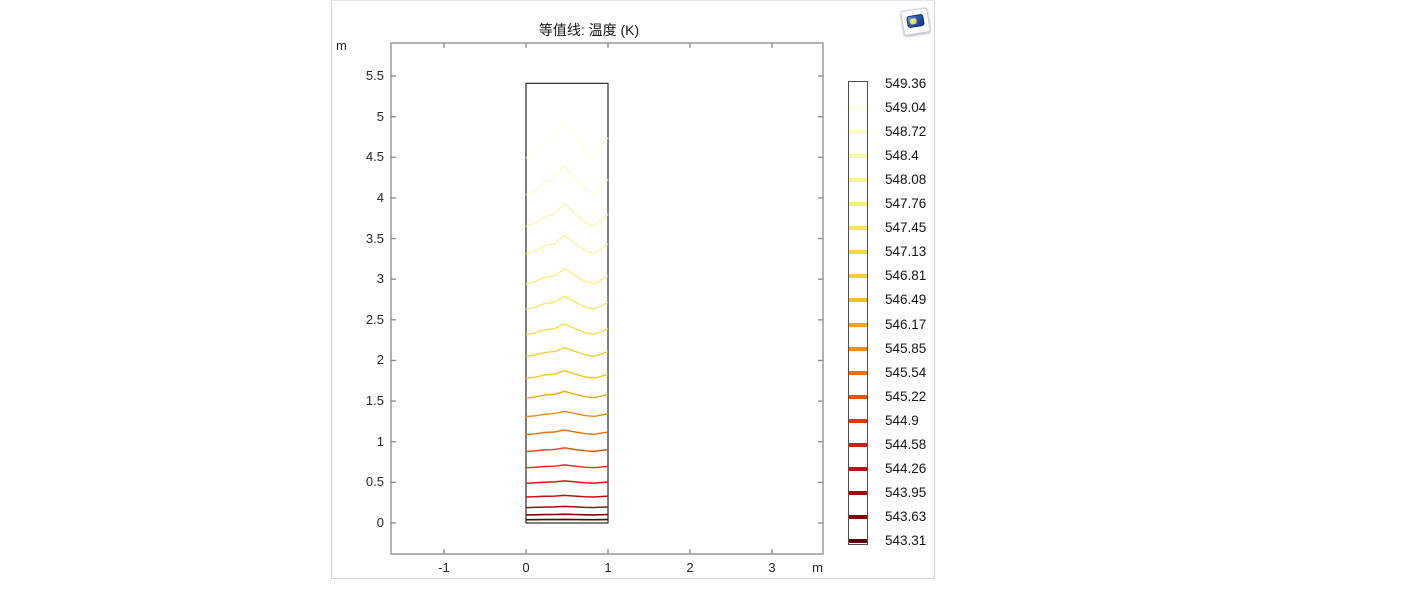  What do you see at coordinates (380, 116) in the screenshot?
I see `y-tick-label: 5` at bounding box center [380, 116].